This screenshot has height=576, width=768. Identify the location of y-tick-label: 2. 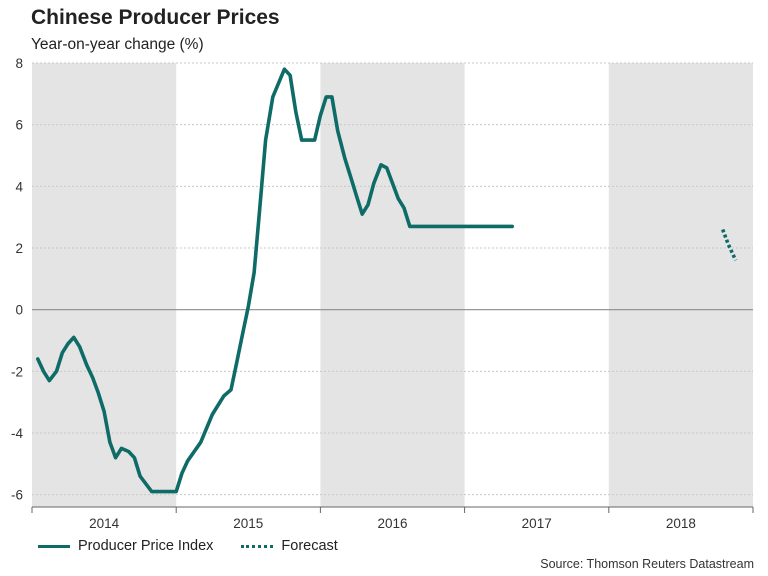
(19, 248).